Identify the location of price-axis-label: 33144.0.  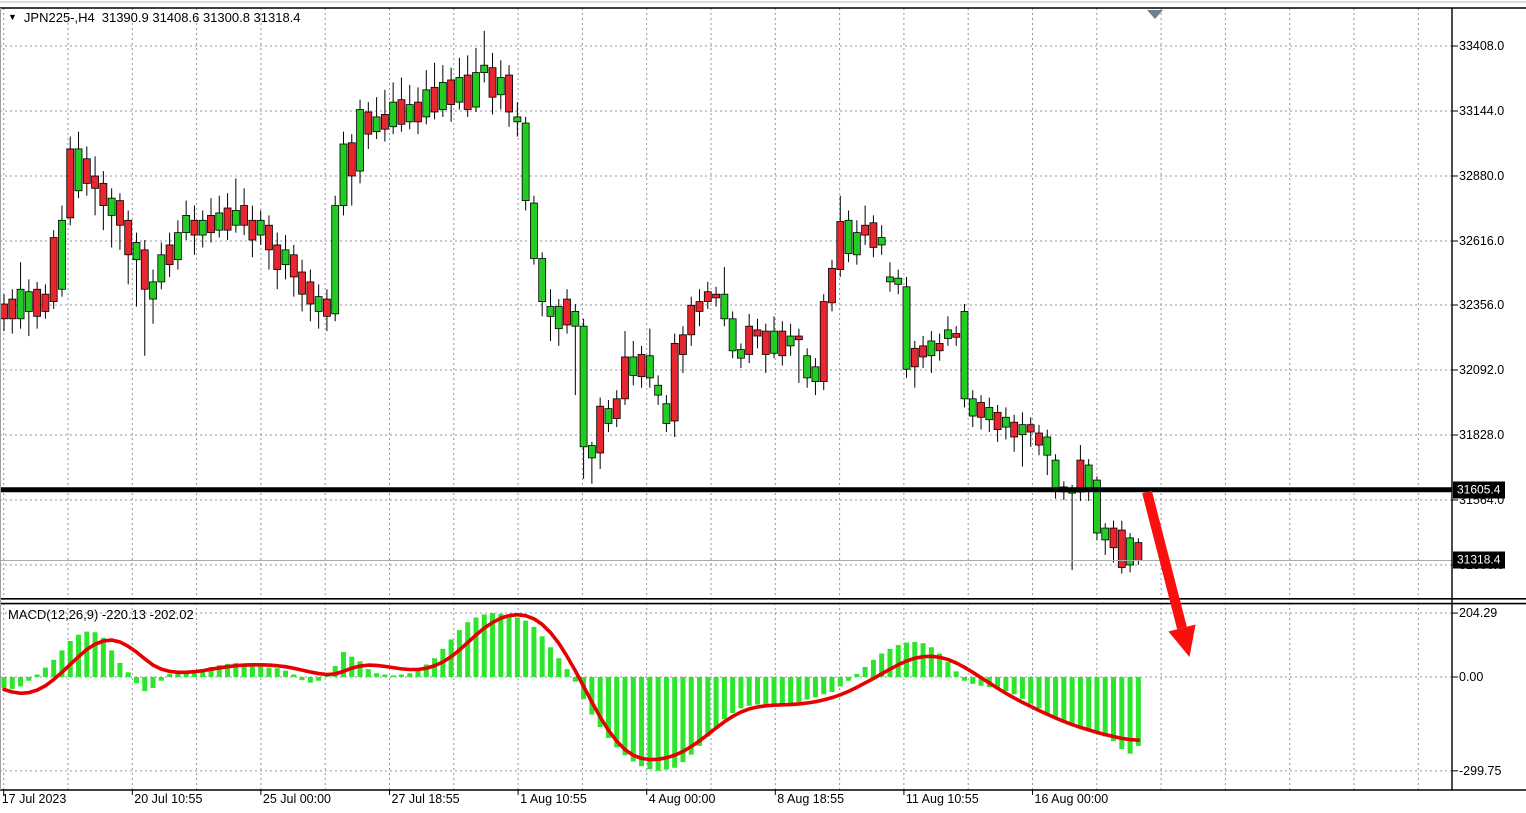
(1482, 110).